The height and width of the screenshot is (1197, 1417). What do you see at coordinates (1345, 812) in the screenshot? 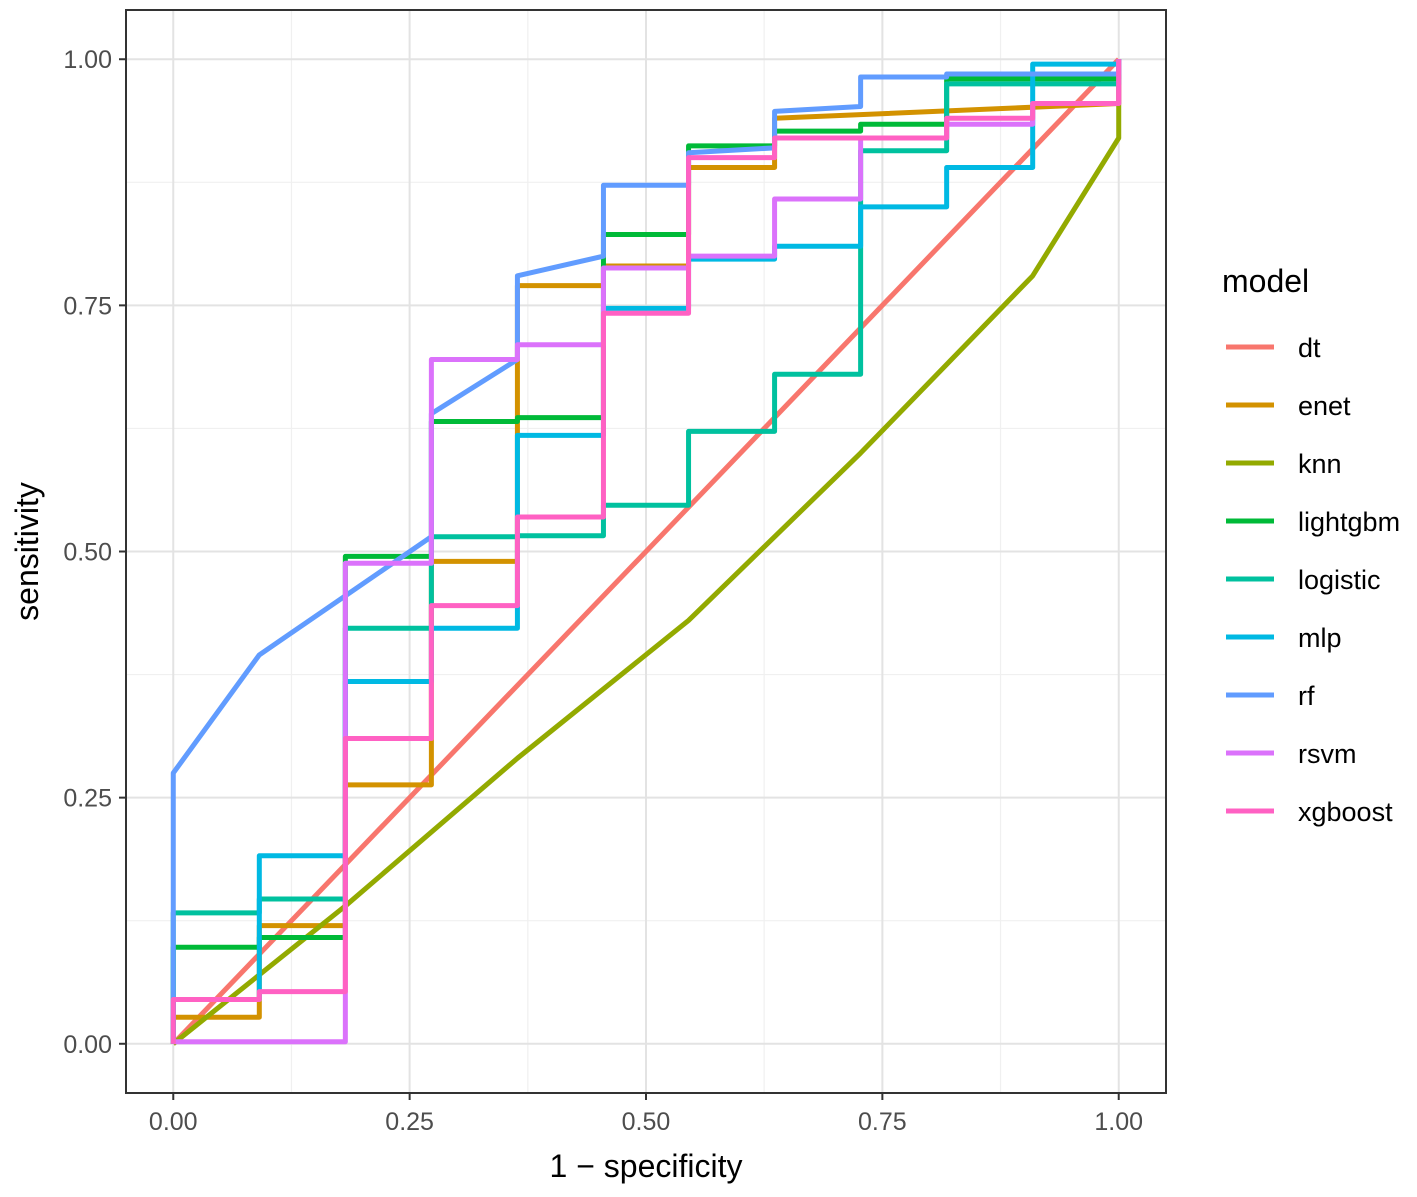
I see `legend-label: xgboost` at bounding box center [1345, 812].